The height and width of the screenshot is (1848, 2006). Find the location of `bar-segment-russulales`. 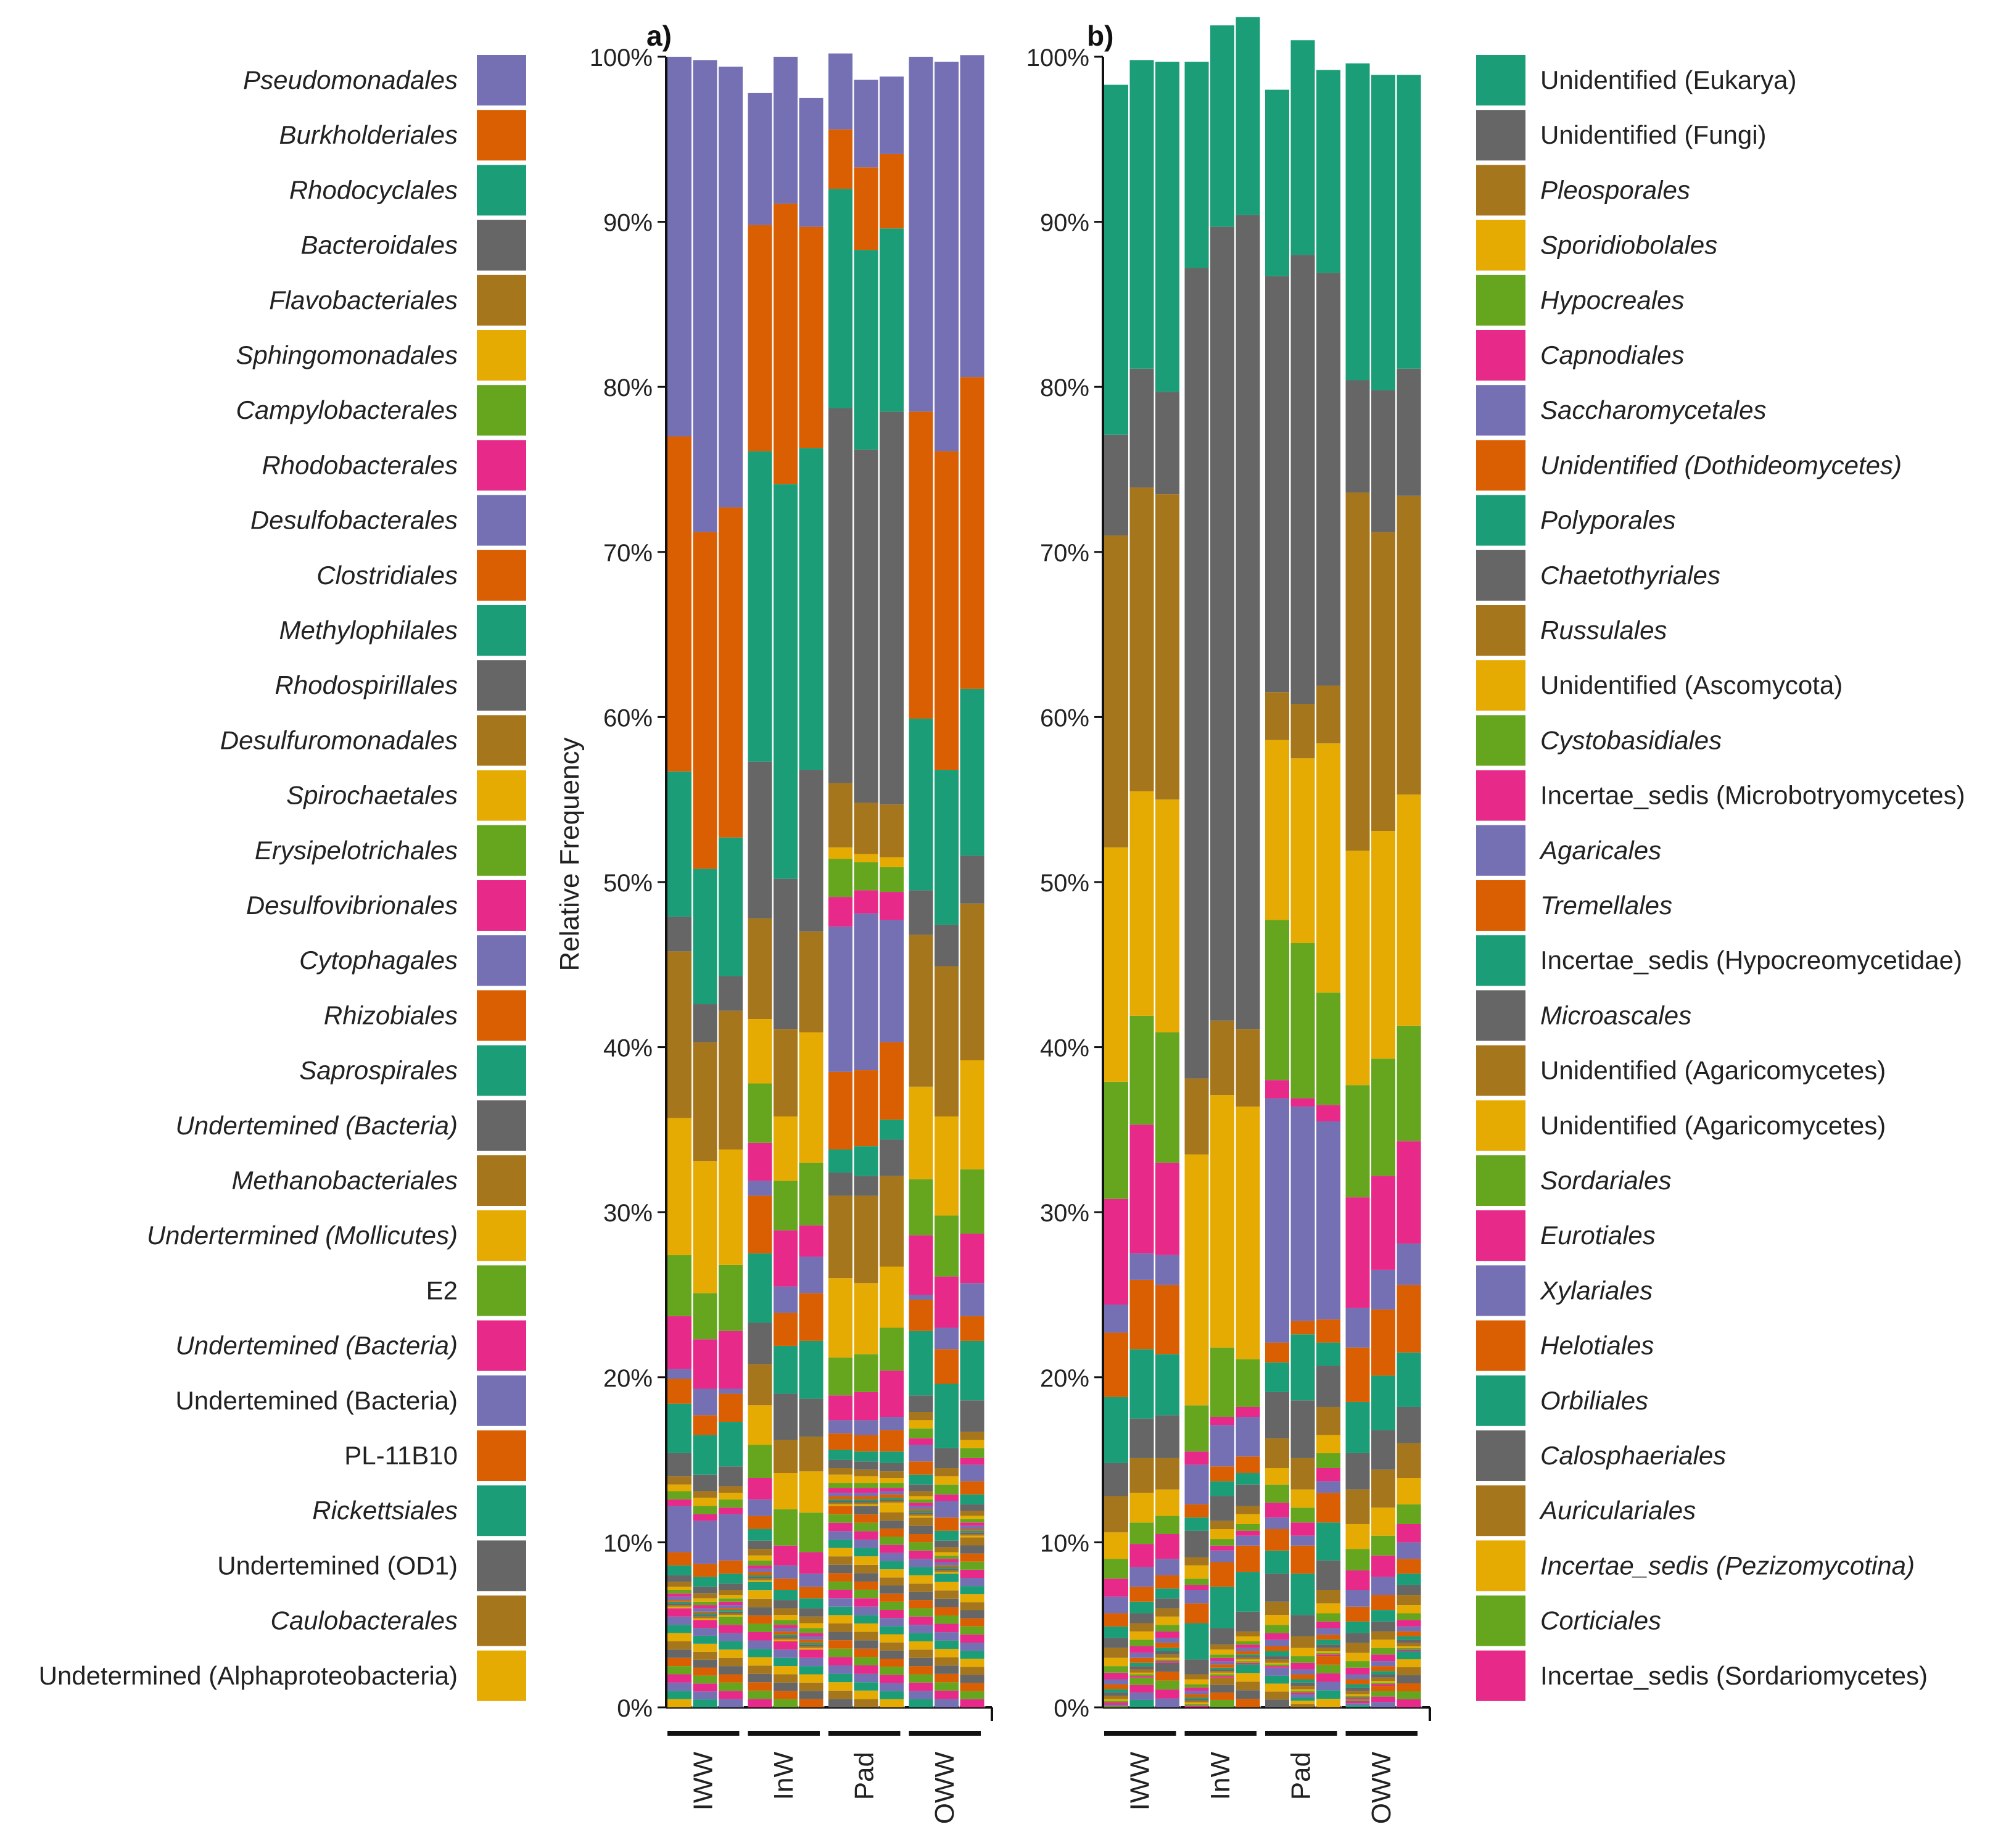

bar-segment-russulales is located at coordinates (1248, 1510).